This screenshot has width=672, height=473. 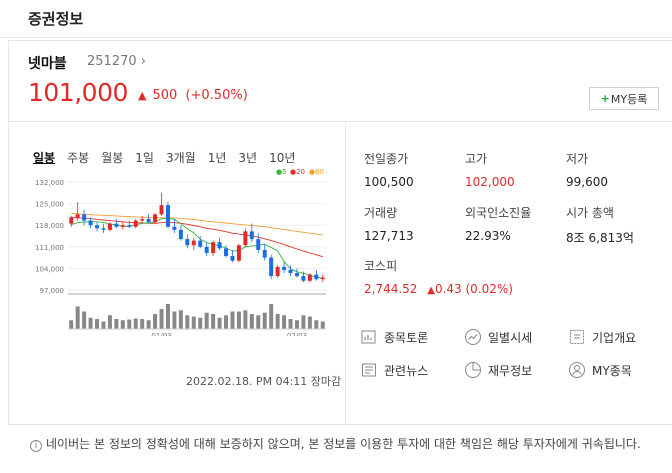 What do you see at coordinates (282, 158) in the screenshot?
I see `tab-10year: 10년` at bounding box center [282, 158].